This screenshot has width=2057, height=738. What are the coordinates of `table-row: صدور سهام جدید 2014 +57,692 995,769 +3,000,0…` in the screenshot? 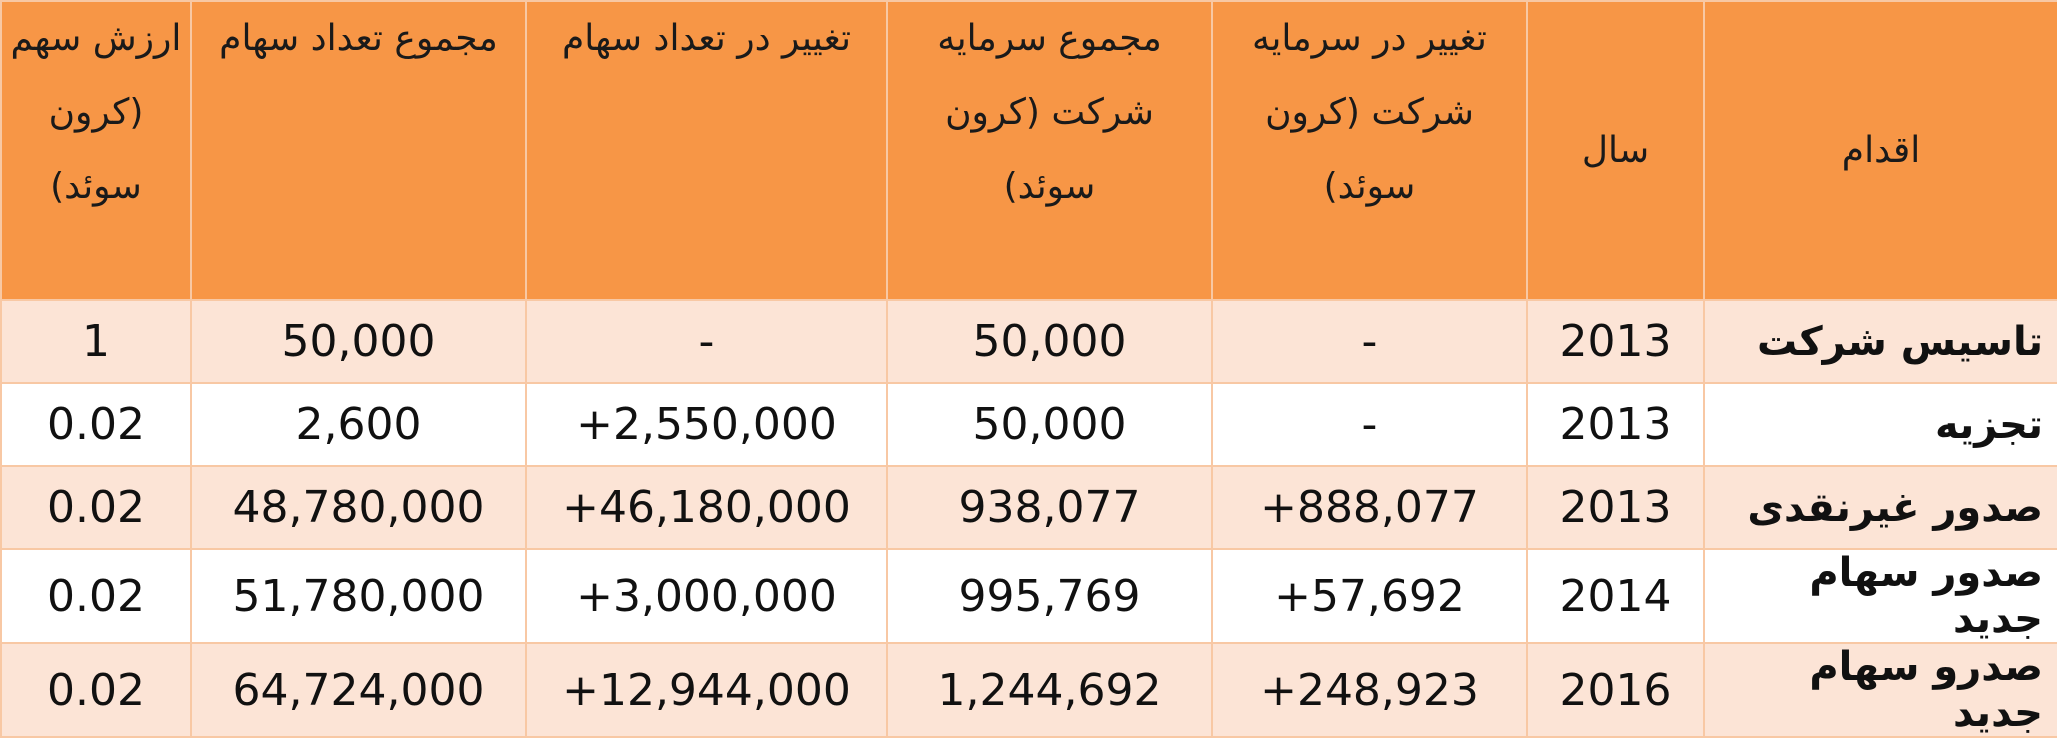 It's located at (1028, 596).